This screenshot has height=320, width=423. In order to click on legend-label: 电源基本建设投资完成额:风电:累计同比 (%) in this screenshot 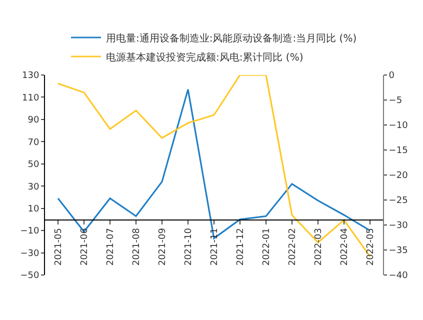, I will do `click(205, 57)`.